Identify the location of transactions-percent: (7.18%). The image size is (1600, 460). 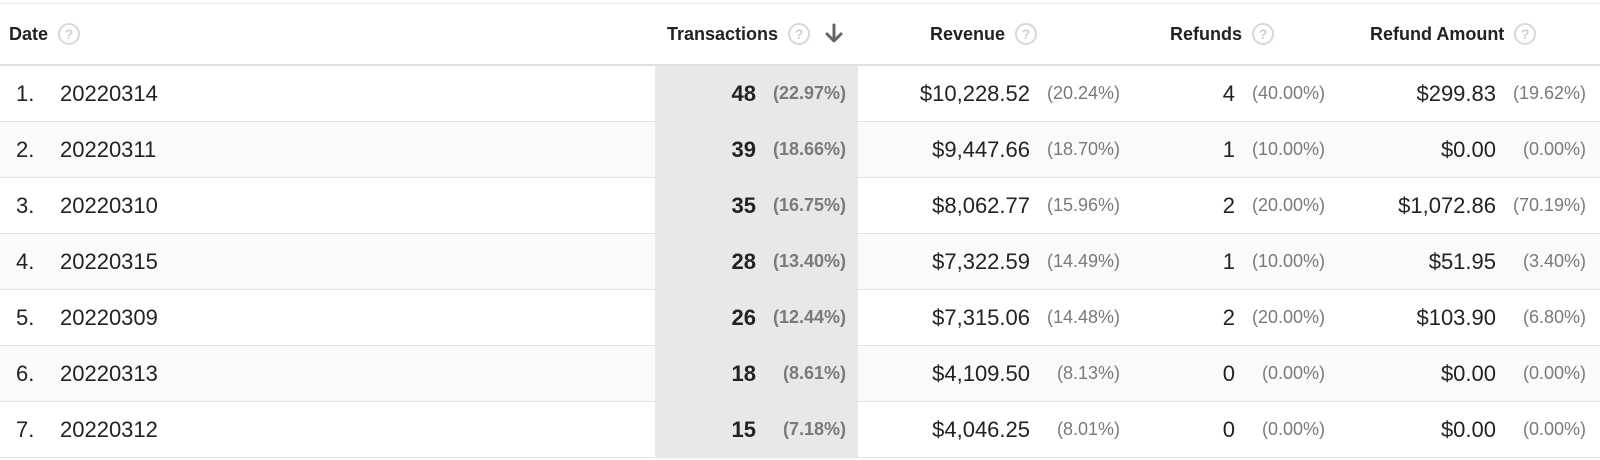
(814, 429).